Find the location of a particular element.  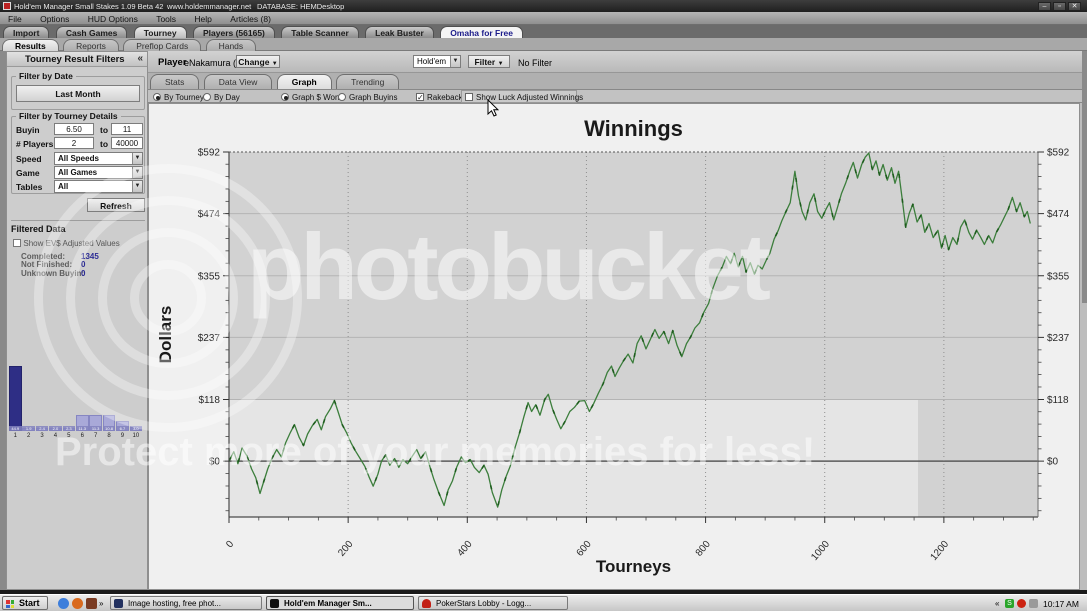

start-button: Start is located at coordinates (25, 603).